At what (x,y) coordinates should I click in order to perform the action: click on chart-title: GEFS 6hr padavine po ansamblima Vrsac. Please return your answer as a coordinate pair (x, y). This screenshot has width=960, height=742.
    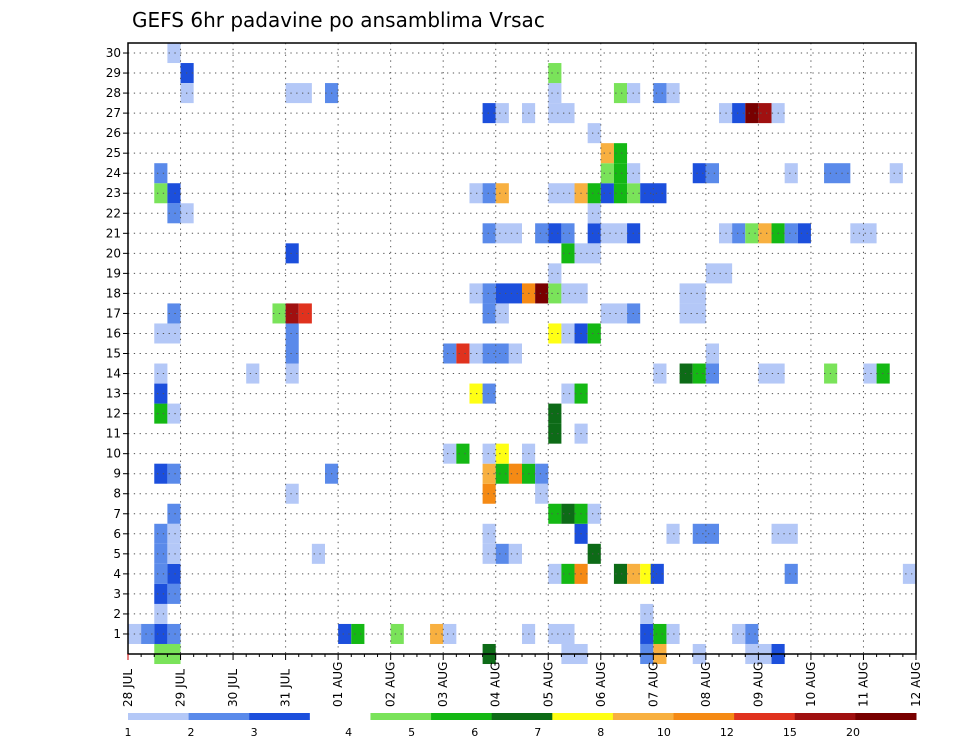
    Looking at the image, I should click on (338, 20).